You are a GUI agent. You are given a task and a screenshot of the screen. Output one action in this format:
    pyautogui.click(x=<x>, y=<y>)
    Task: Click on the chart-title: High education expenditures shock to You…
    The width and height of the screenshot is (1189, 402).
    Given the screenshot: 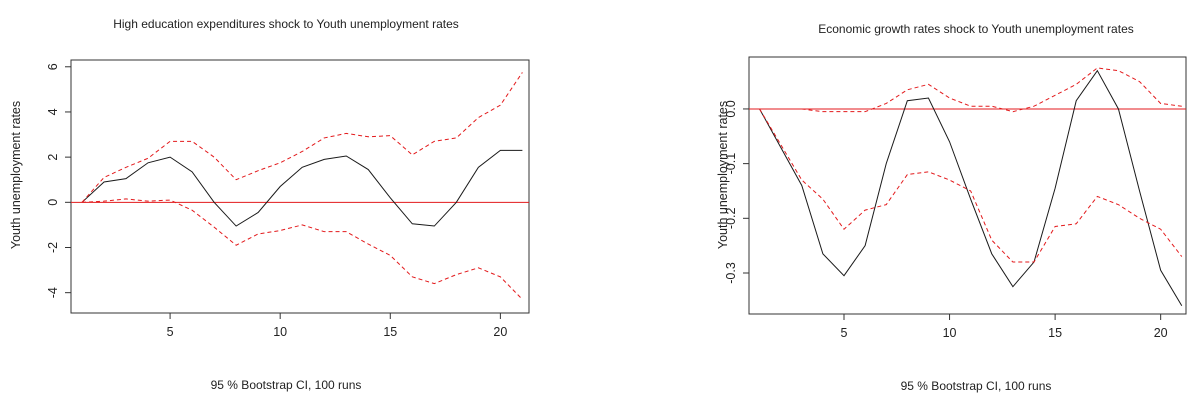 What is the action you would take?
    pyautogui.click(x=286, y=24)
    